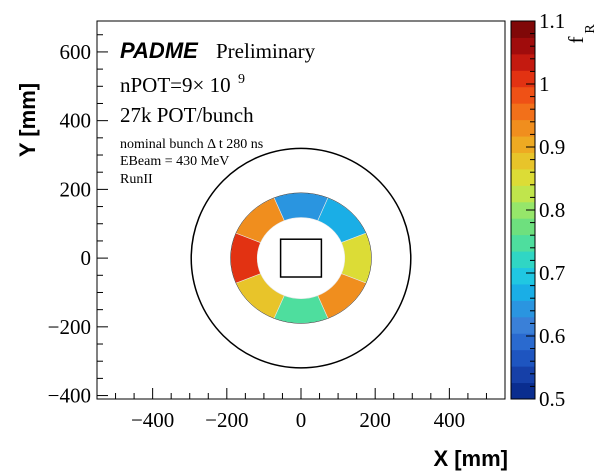 Image resolution: width=598 pixels, height=476 pixels. What do you see at coordinates (576, 40) in the screenshot?
I see `z-axis-title: f` at bounding box center [576, 40].